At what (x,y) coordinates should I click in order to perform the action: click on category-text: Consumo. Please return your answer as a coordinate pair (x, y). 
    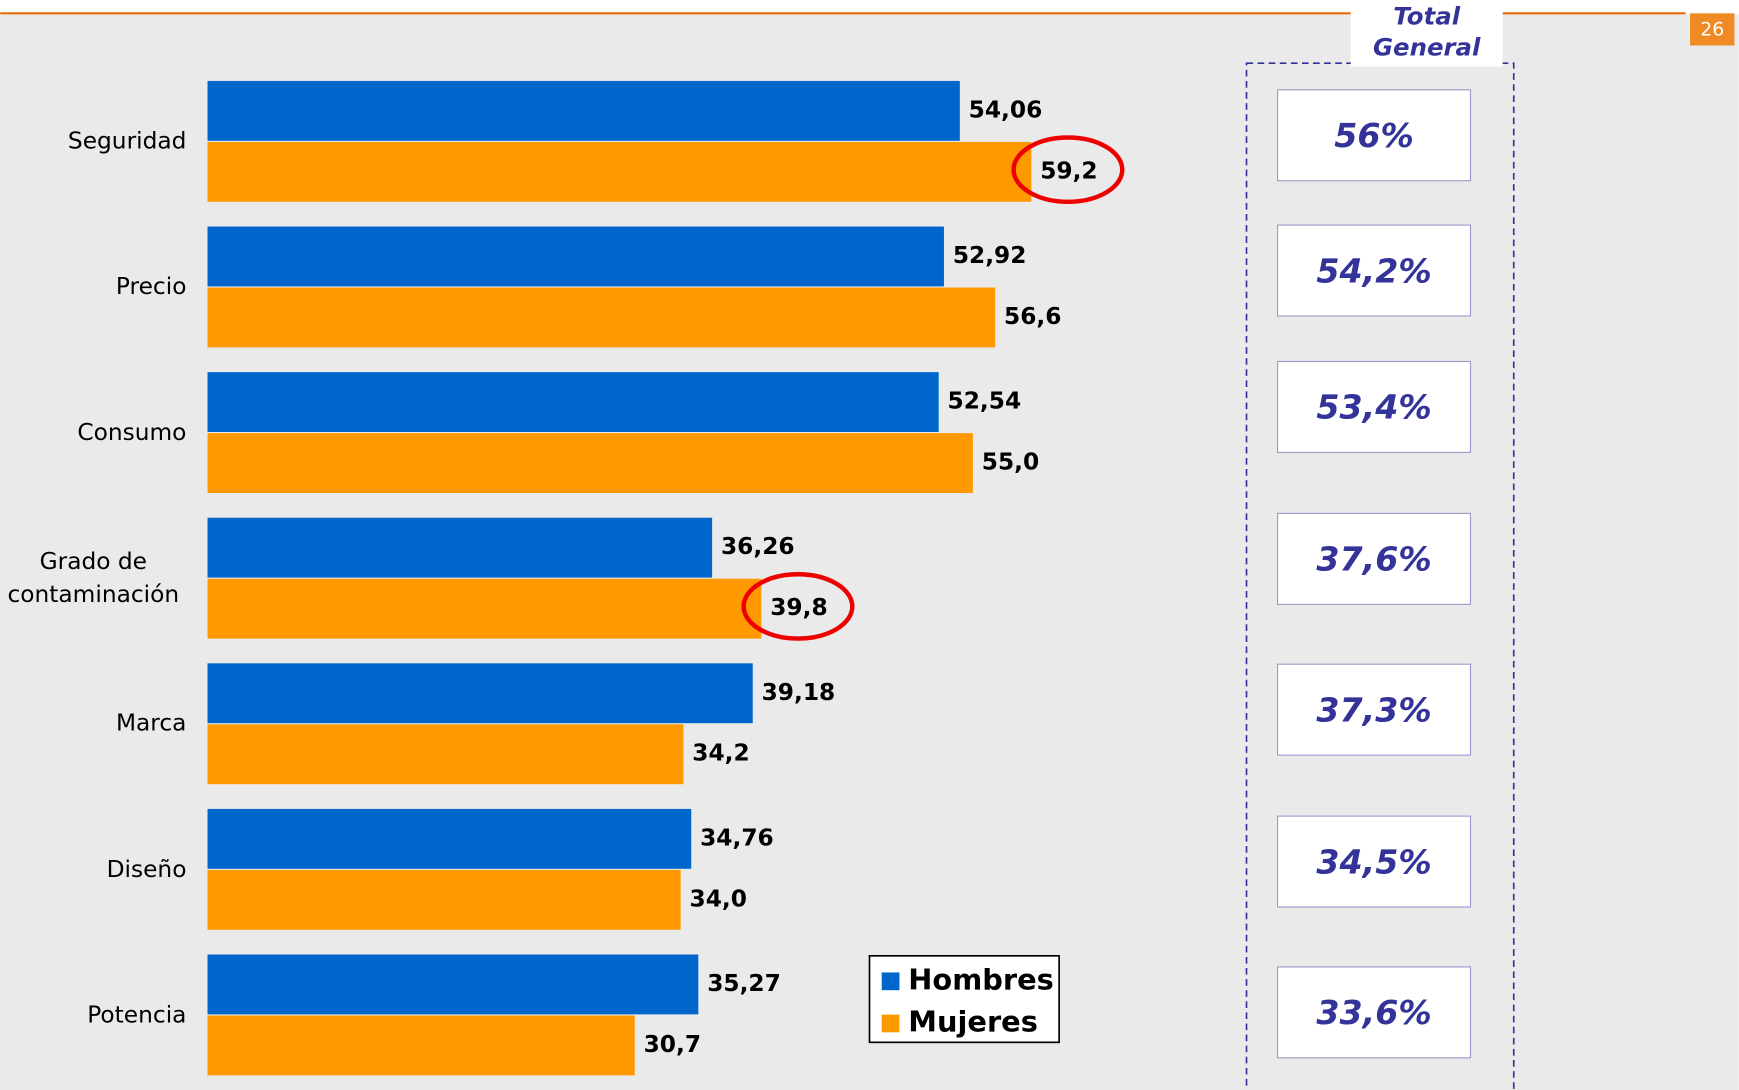
    Looking at the image, I should click on (132, 432).